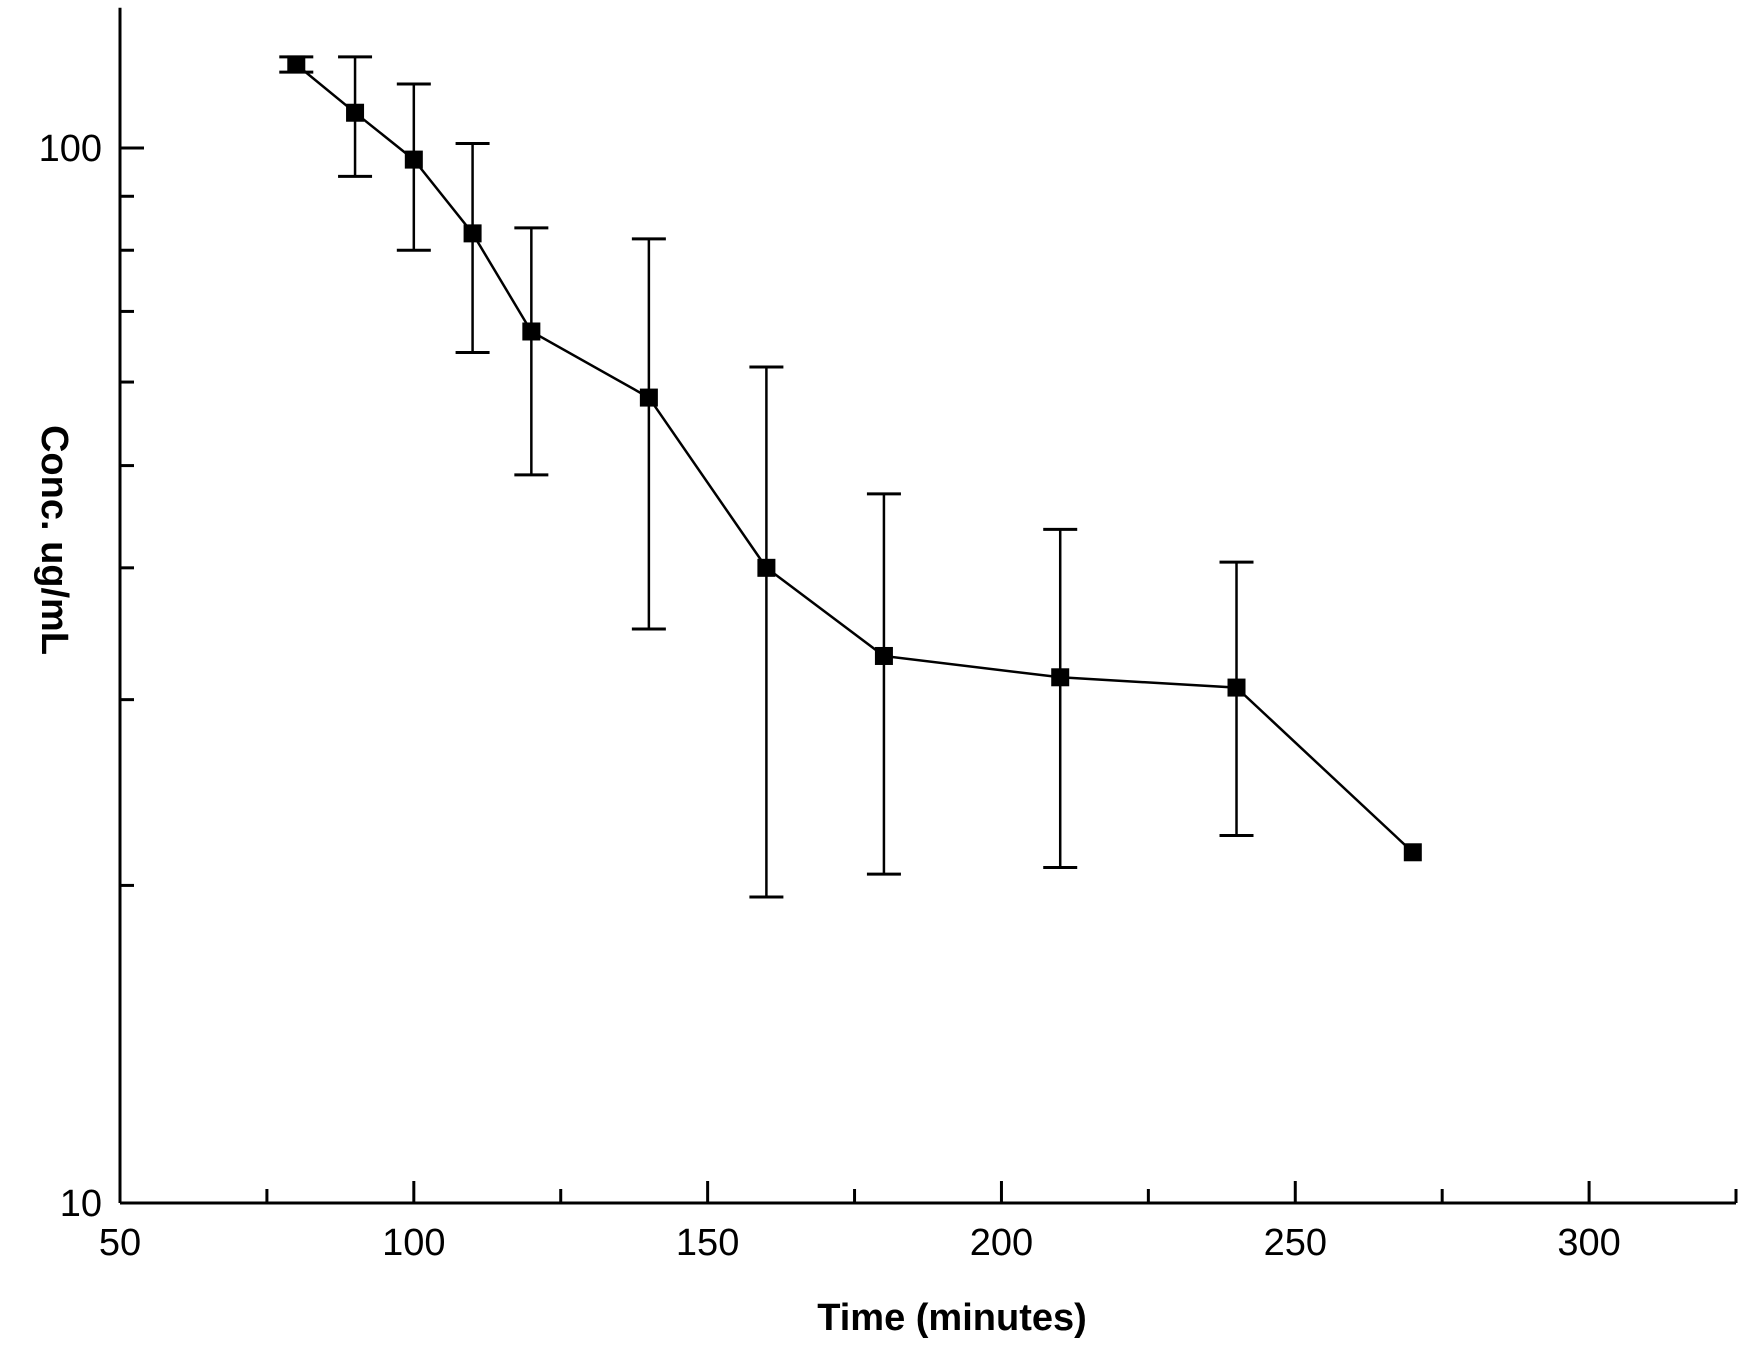 The width and height of the screenshot is (1759, 1347). What do you see at coordinates (70, 149) in the screenshot?
I see `y-tick-label: 100` at bounding box center [70, 149].